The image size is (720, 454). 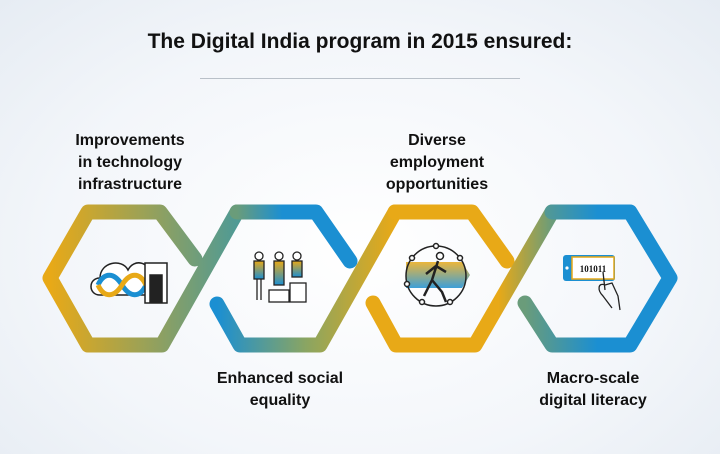 What do you see at coordinates (360, 78) in the screenshot?
I see `divider` at bounding box center [360, 78].